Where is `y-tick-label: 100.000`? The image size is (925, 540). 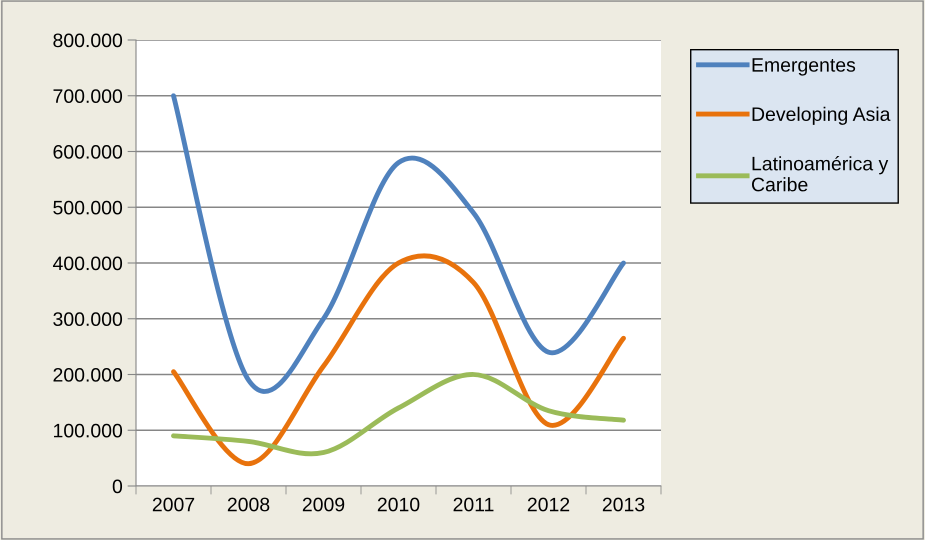 y-tick-label: 100.000 is located at coordinates (88, 431).